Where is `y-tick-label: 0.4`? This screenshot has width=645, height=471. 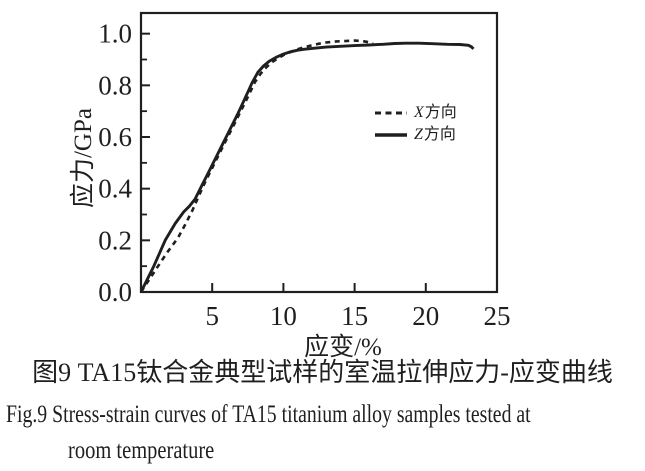 y-tick-label: 0.4 is located at coordinates (115, 189).